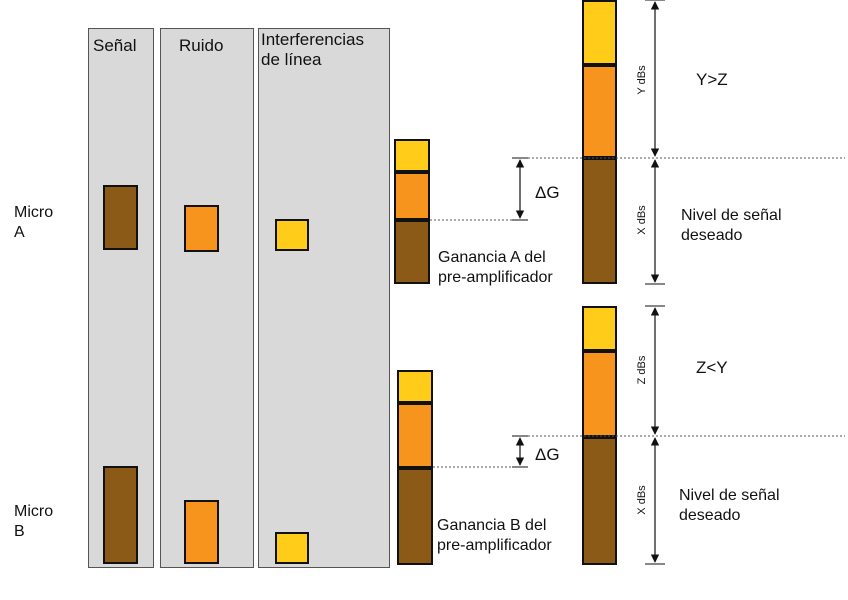  I want to click on preamp-b-noise, so click(415, 435).